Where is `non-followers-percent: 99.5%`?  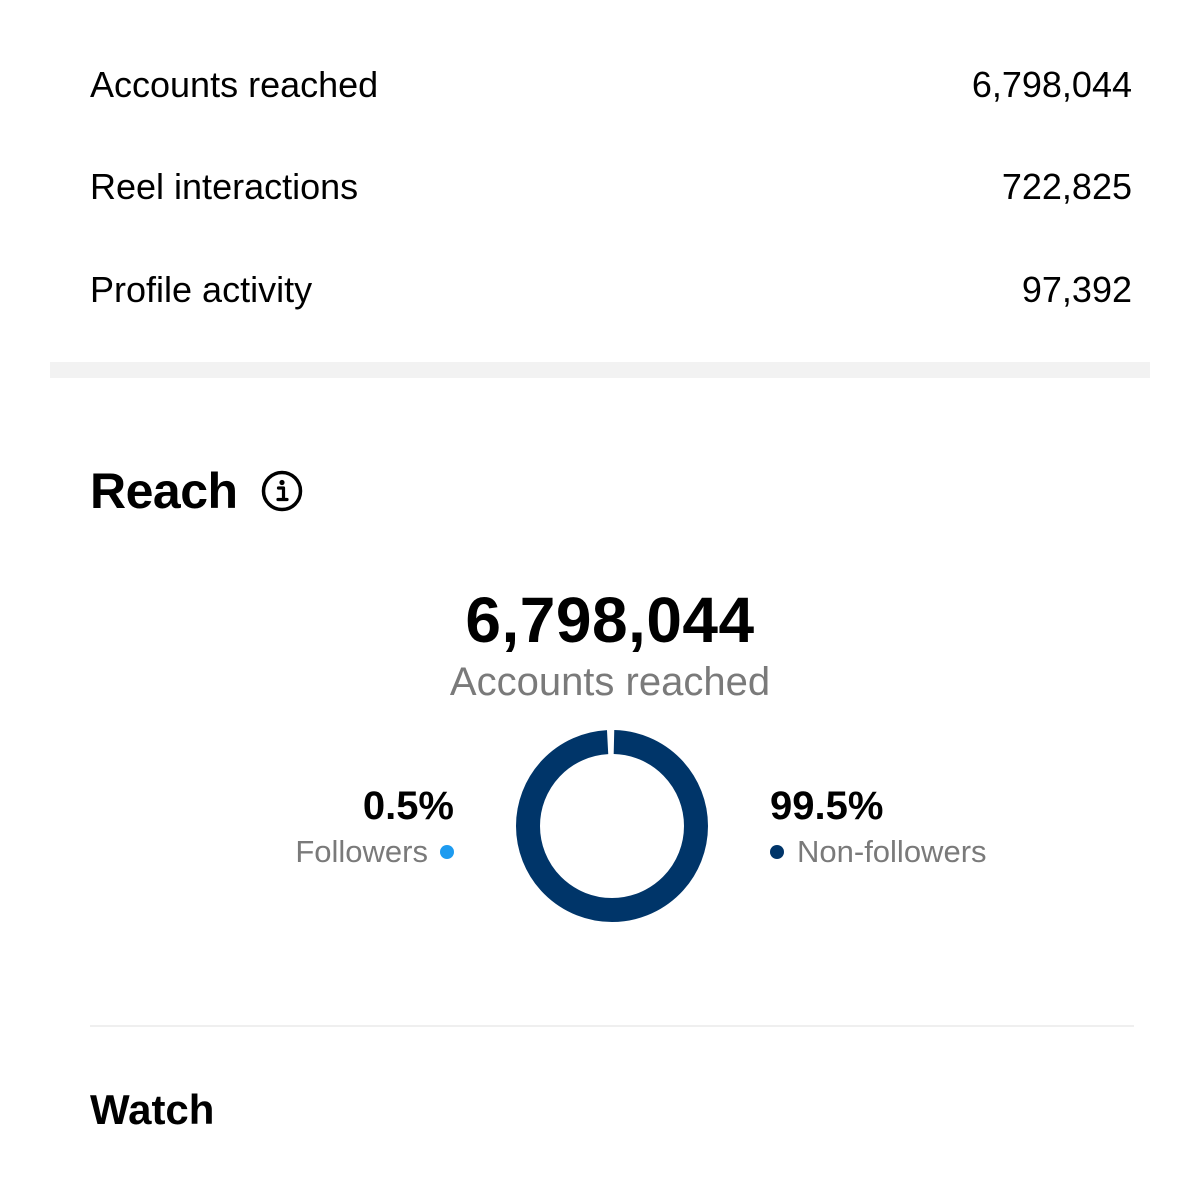
non-followers-percent: 99.5% is located at coordinates (827, 806).